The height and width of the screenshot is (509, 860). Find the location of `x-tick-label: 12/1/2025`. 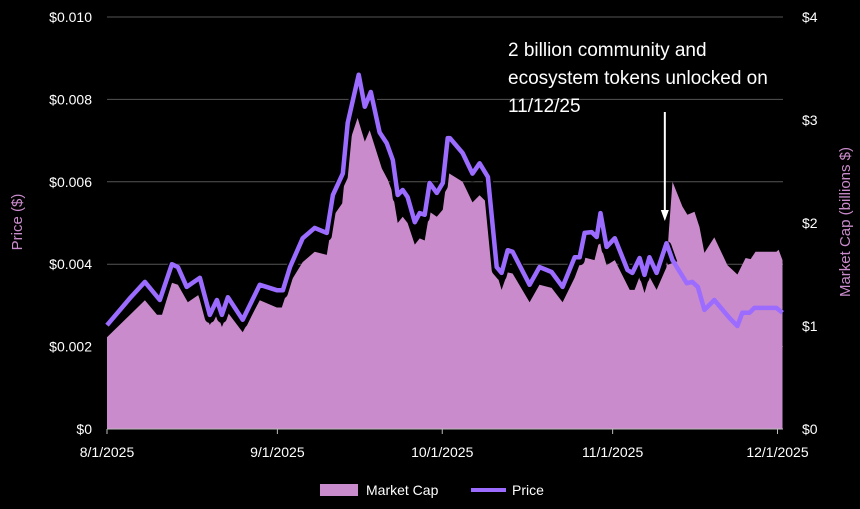

x-tick-label: 12/1/2025 is located at coordinates (777, 452).